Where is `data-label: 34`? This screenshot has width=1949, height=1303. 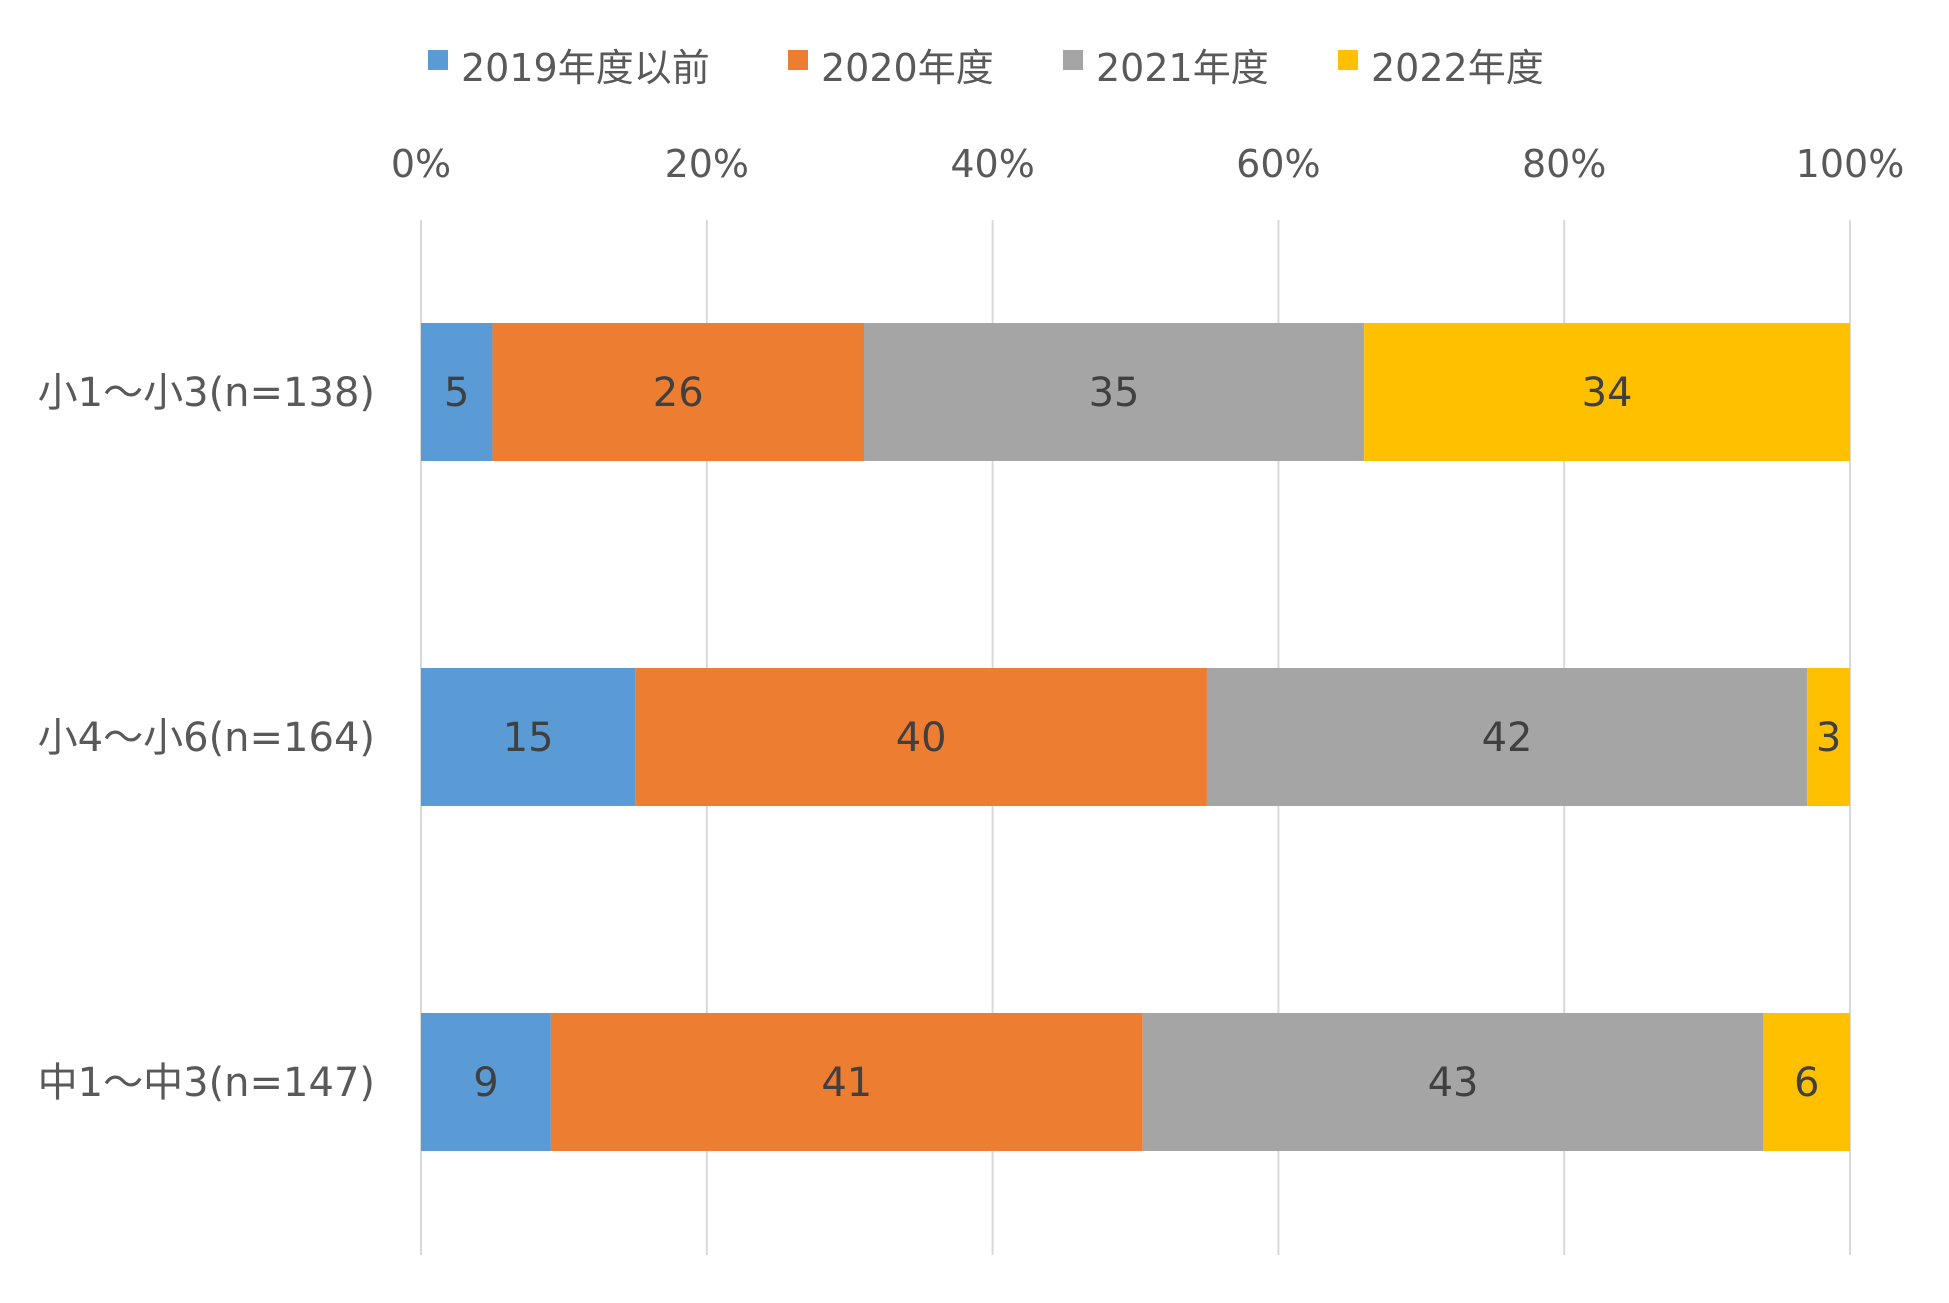 data-label: 34 is located at coordinates (1607, 393).